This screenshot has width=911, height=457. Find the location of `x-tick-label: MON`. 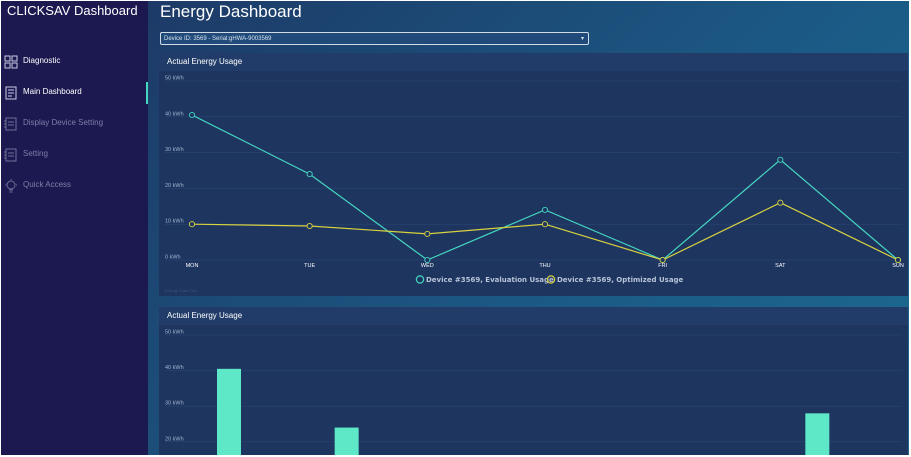

x-tick-label: MON is located at coordinates (192, 266).